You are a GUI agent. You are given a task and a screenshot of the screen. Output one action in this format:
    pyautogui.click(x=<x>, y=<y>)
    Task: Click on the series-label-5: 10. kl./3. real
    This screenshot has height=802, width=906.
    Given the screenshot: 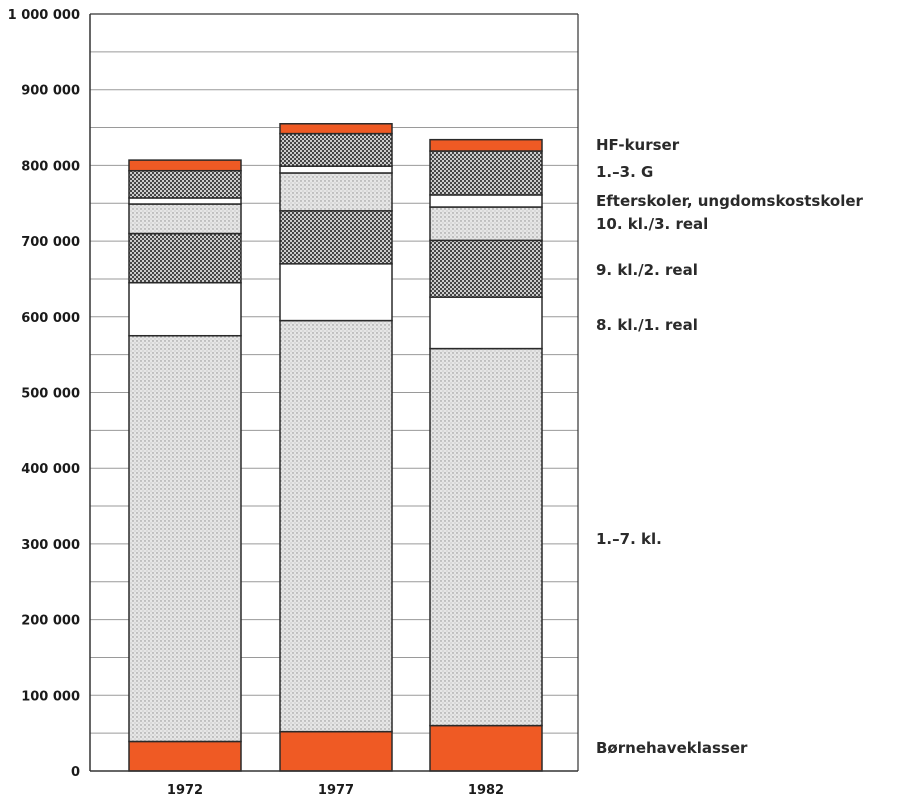 What is the action you would take?
    pyautogui.click(x=652, y=224)
    